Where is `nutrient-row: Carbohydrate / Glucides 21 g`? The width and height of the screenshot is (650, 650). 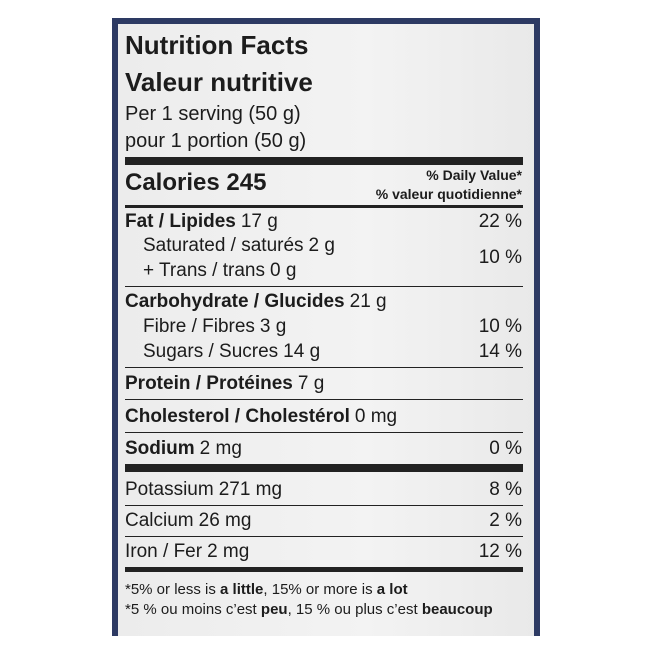
nutrient-row: Carbohydrate / Glucides 21 g is located at coordinates (256, 302).